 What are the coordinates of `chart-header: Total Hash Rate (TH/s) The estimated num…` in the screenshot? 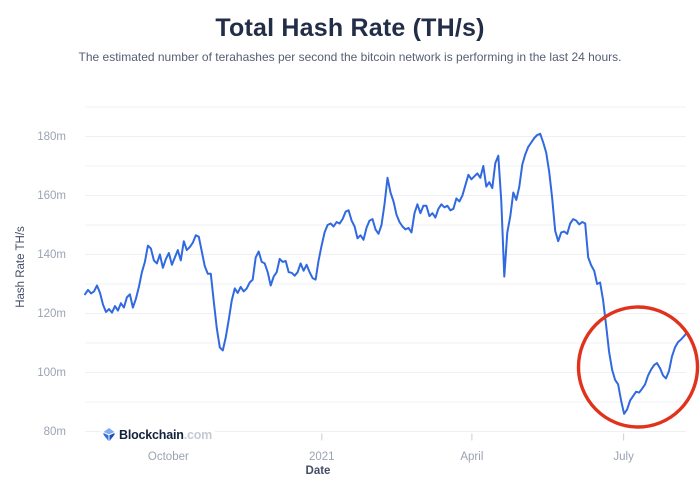 It's located at (350, 32).